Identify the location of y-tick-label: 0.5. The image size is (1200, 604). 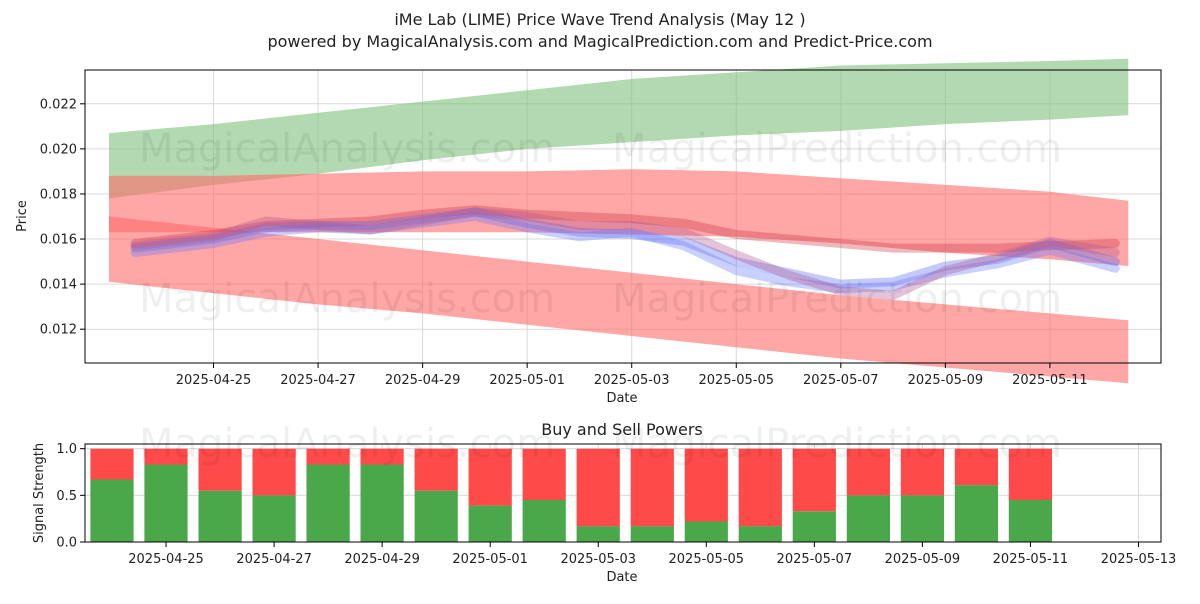
(66, 496).